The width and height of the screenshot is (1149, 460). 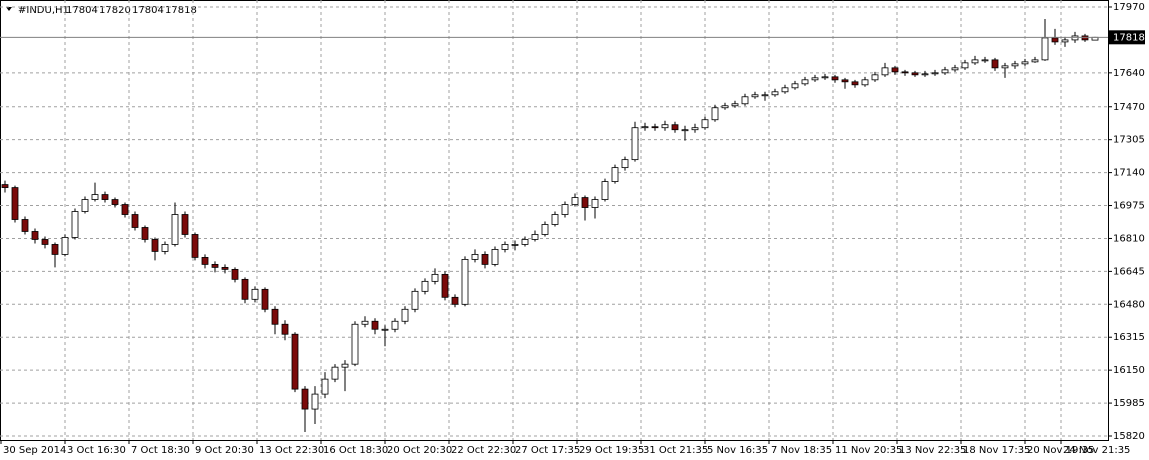 What do you see at coordinates (1129, 436) in the screenshot?
I see `y-tick-label: 15820` at bounding box center [1129, 436].